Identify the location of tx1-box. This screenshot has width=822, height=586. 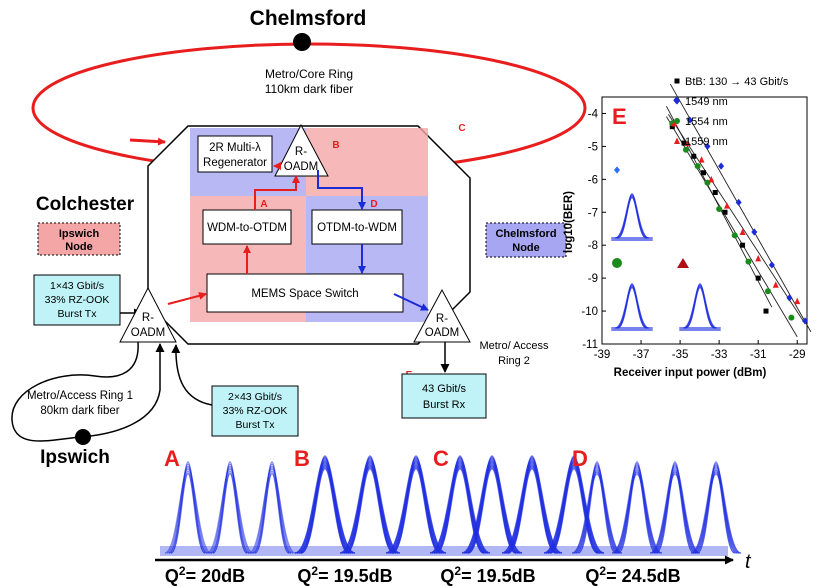
(77, 300).